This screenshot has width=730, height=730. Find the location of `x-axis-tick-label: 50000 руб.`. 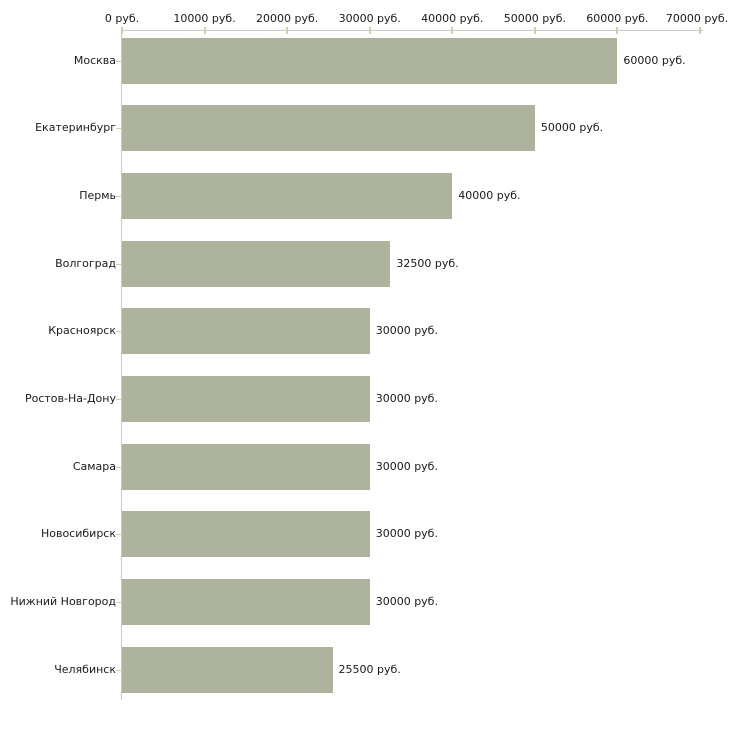

x-axis-tick-label: 50000 руб. is located at coordinates (534, 18).